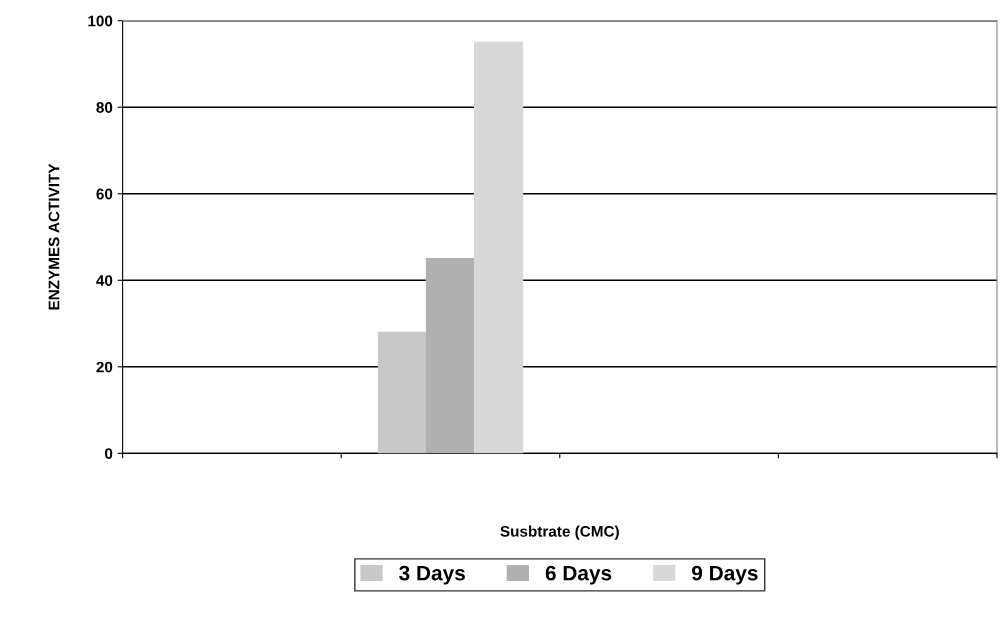 The height and width of the screenshot is (627, 1005). What do you see at coordinates (100, 21) in the screenshot?
I see `y-tick-label: 100` at bounding box center [100, 21].